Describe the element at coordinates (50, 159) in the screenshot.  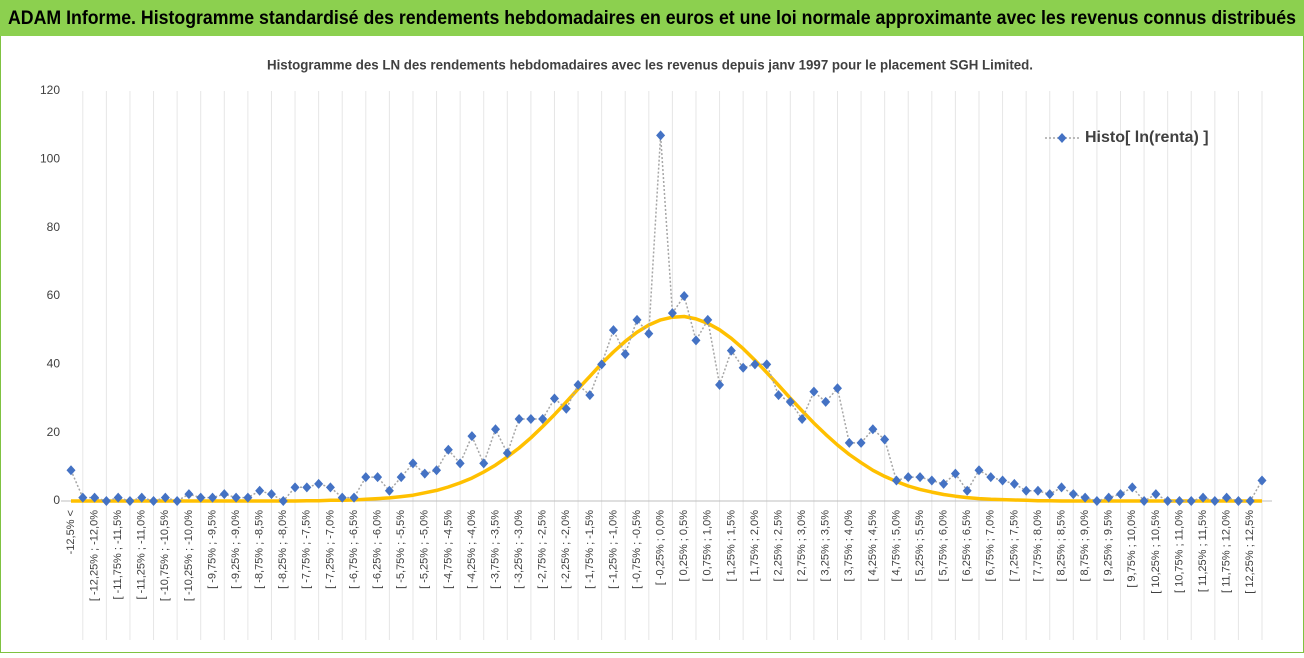
I see `y-tick-label: 100` at that location.